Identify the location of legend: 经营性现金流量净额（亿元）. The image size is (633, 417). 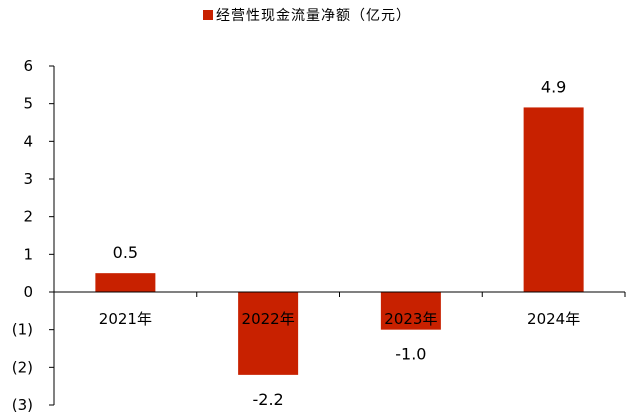
(307, 16).